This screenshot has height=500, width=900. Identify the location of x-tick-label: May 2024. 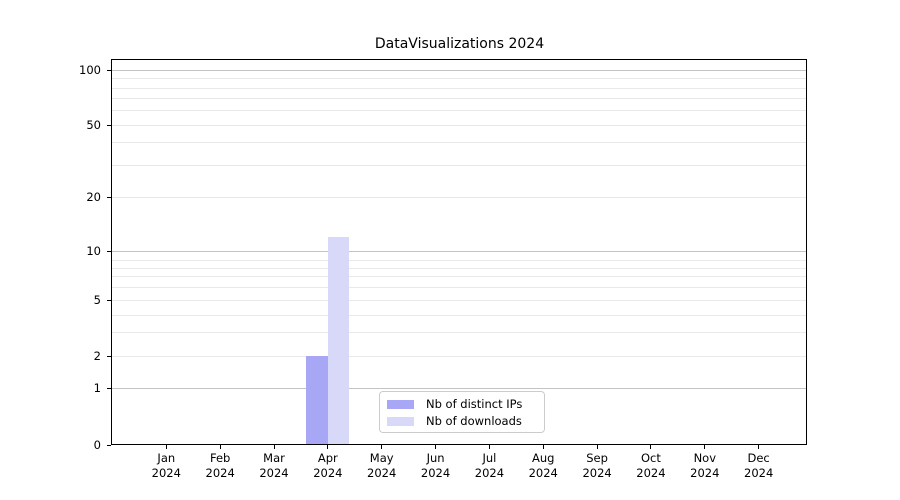
(382, 465).